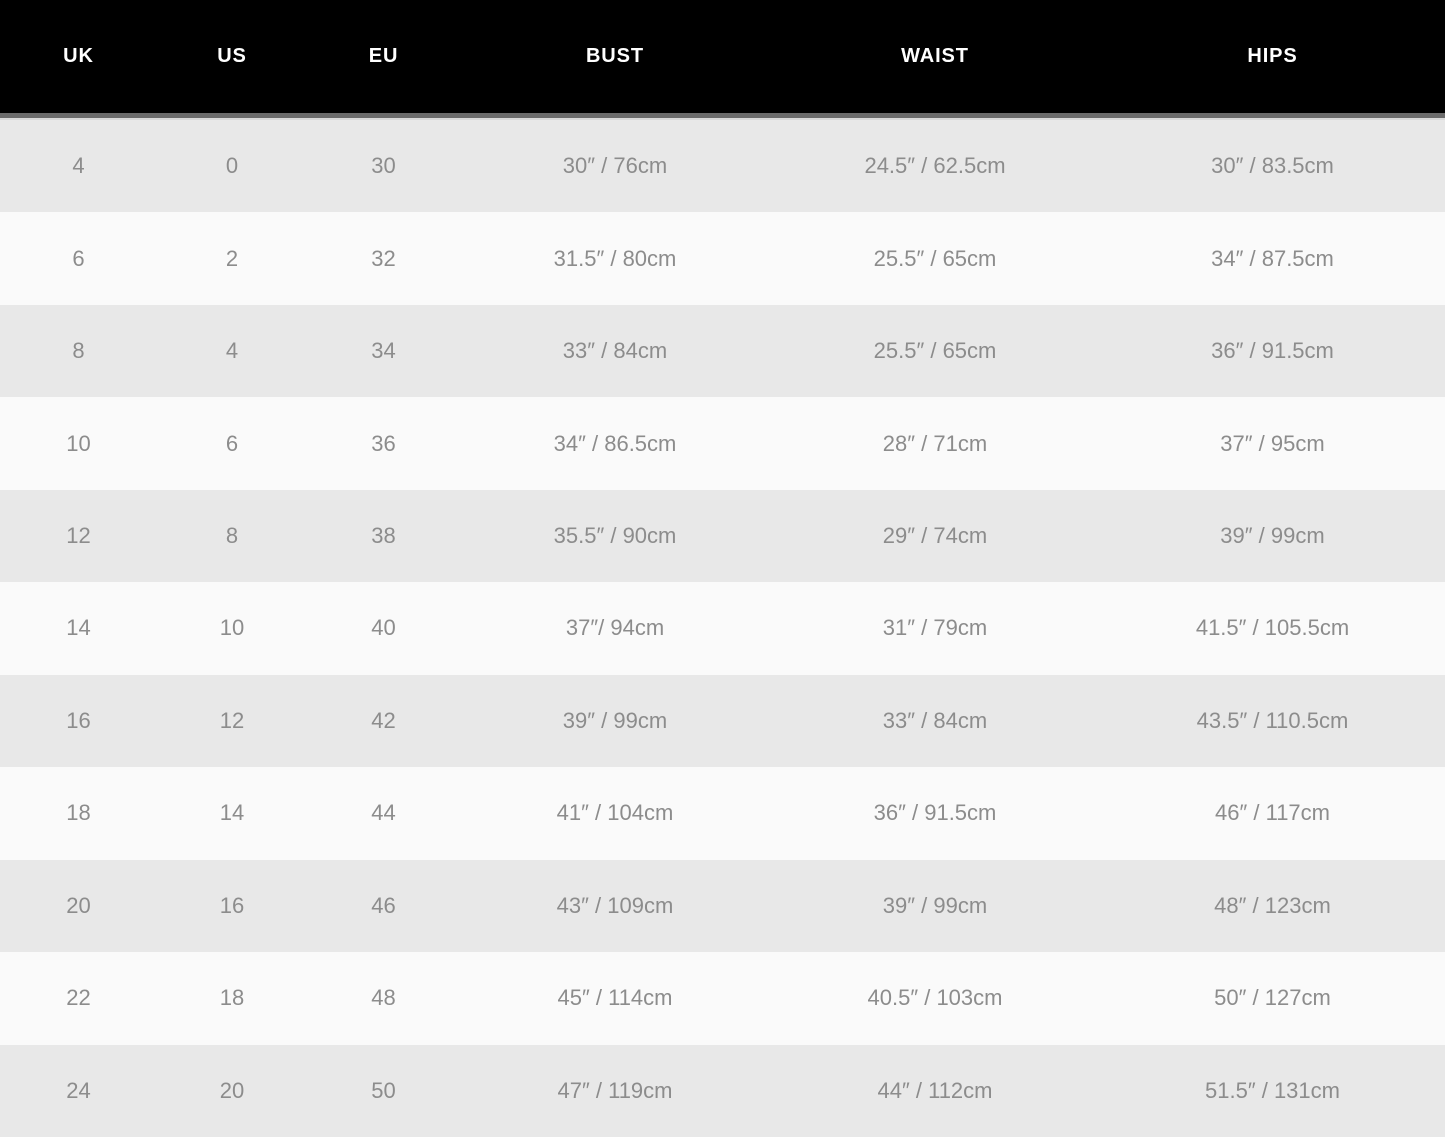 The image size is (1445, 1137). I want to click on cell-us: 8, so click(232, 536).